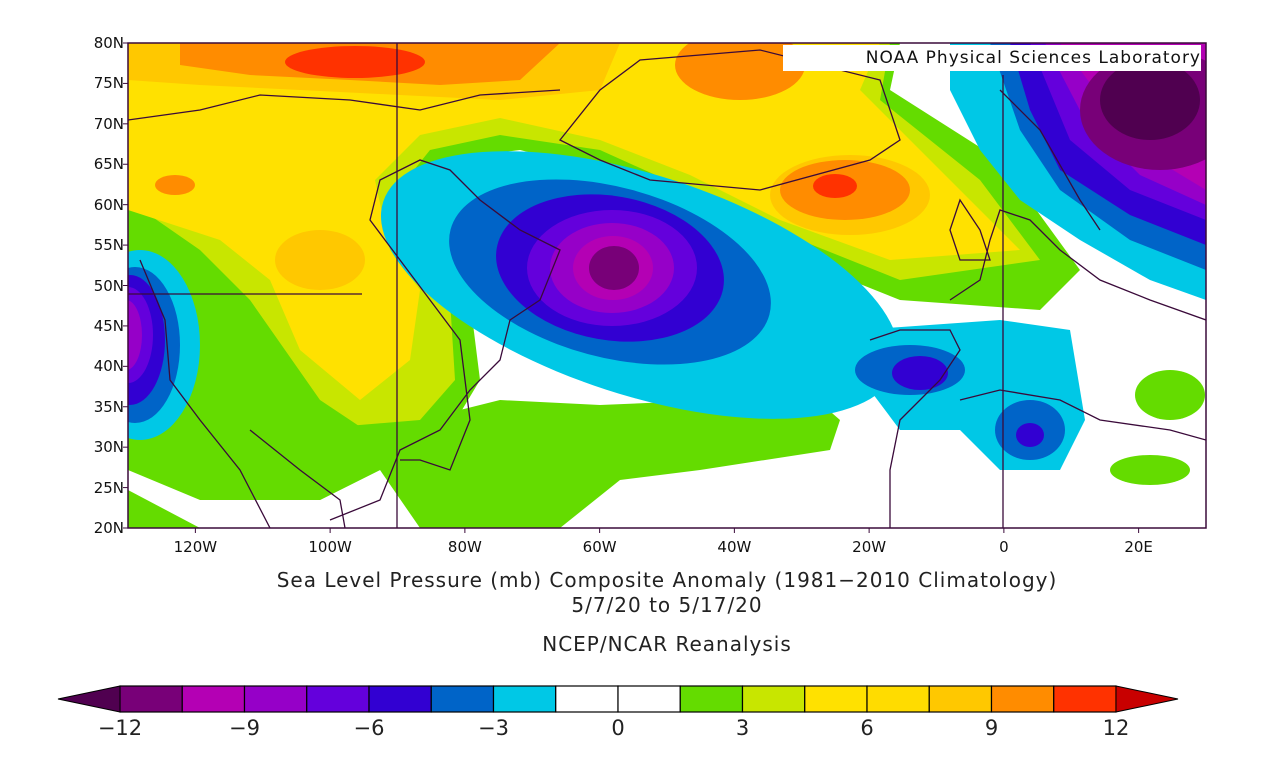 Image resolution: width=1280 pixels, height=758 pixels. What do you see at coordinates (108, 123) in the screenshot?
I see `lat-label: 70N` at bounding box center [108, 123].